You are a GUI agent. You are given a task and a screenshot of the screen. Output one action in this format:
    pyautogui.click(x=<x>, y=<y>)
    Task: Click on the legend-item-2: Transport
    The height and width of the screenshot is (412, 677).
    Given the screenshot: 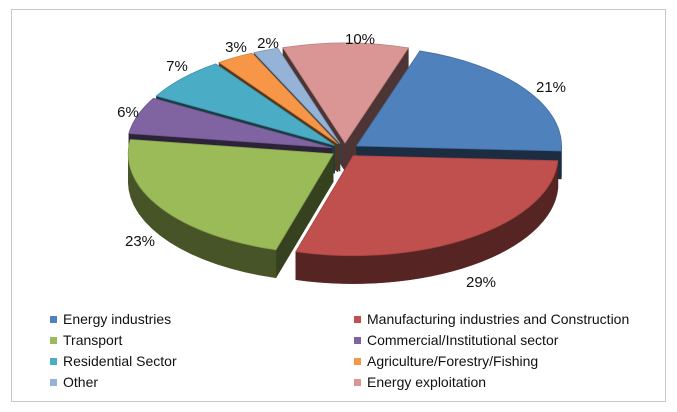 What is the action you would take?
    pyautogui.click(x=86, y=340)
    